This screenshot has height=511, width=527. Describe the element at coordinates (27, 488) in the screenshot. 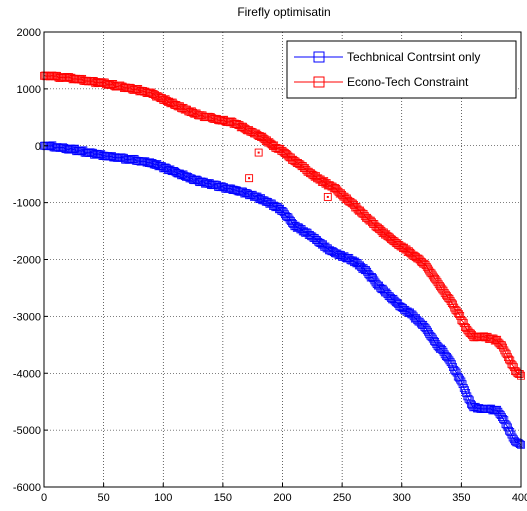

I see `y-tick-label: -6000` at that location.